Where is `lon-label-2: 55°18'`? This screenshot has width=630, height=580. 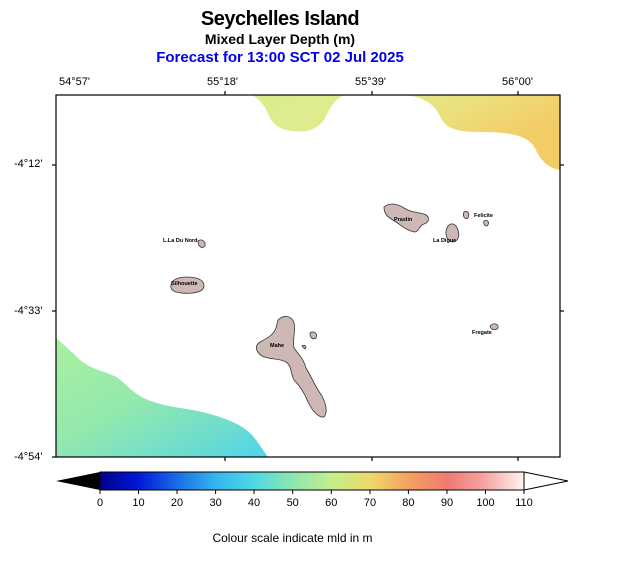
lon-label-2: 55°18' is located at coordinates (222, 82).